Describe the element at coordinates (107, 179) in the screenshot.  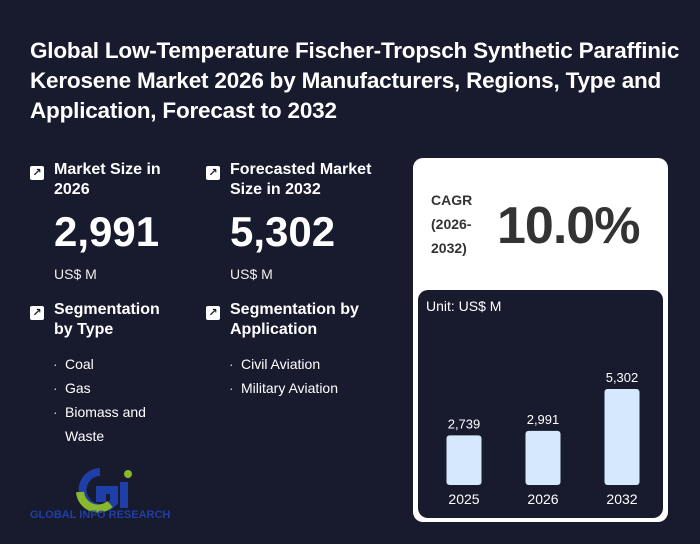
I see `market-size-label: Market Size in 2026` at that location.